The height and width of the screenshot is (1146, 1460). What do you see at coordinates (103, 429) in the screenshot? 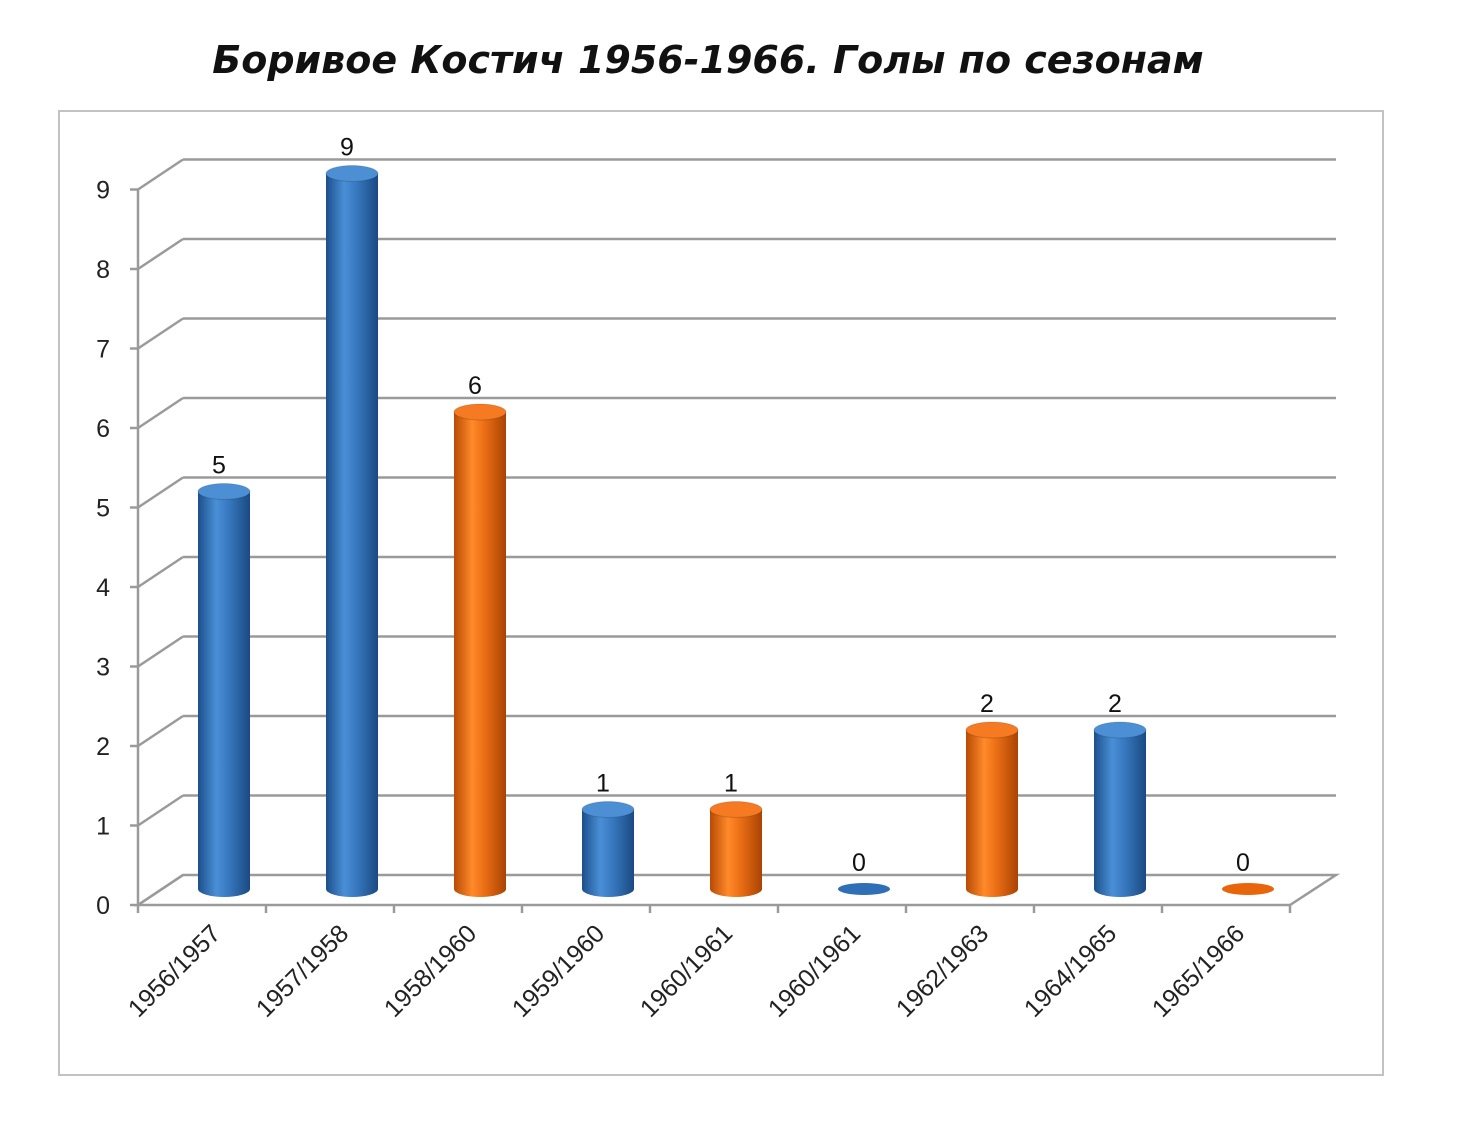
I see `y-tick-label: 6` at bounding box center [103, 429].